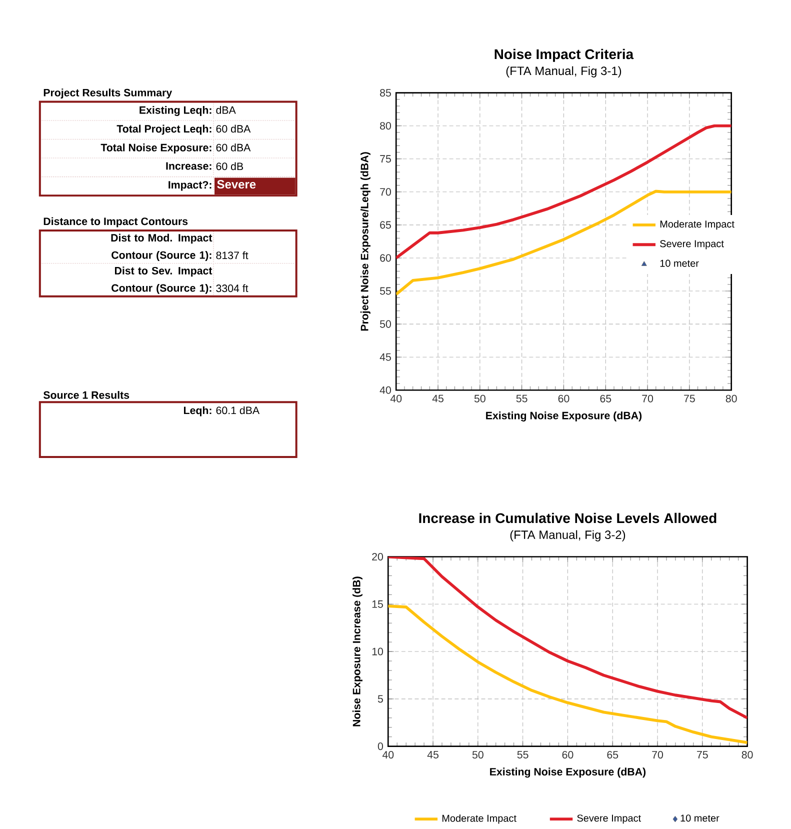 Image resolution: width=791 pixels, height=829 pixels. Describe the element at coordinates (156, 149) in the screenshot. I see `text: Total Noise Exposure:` at that location.